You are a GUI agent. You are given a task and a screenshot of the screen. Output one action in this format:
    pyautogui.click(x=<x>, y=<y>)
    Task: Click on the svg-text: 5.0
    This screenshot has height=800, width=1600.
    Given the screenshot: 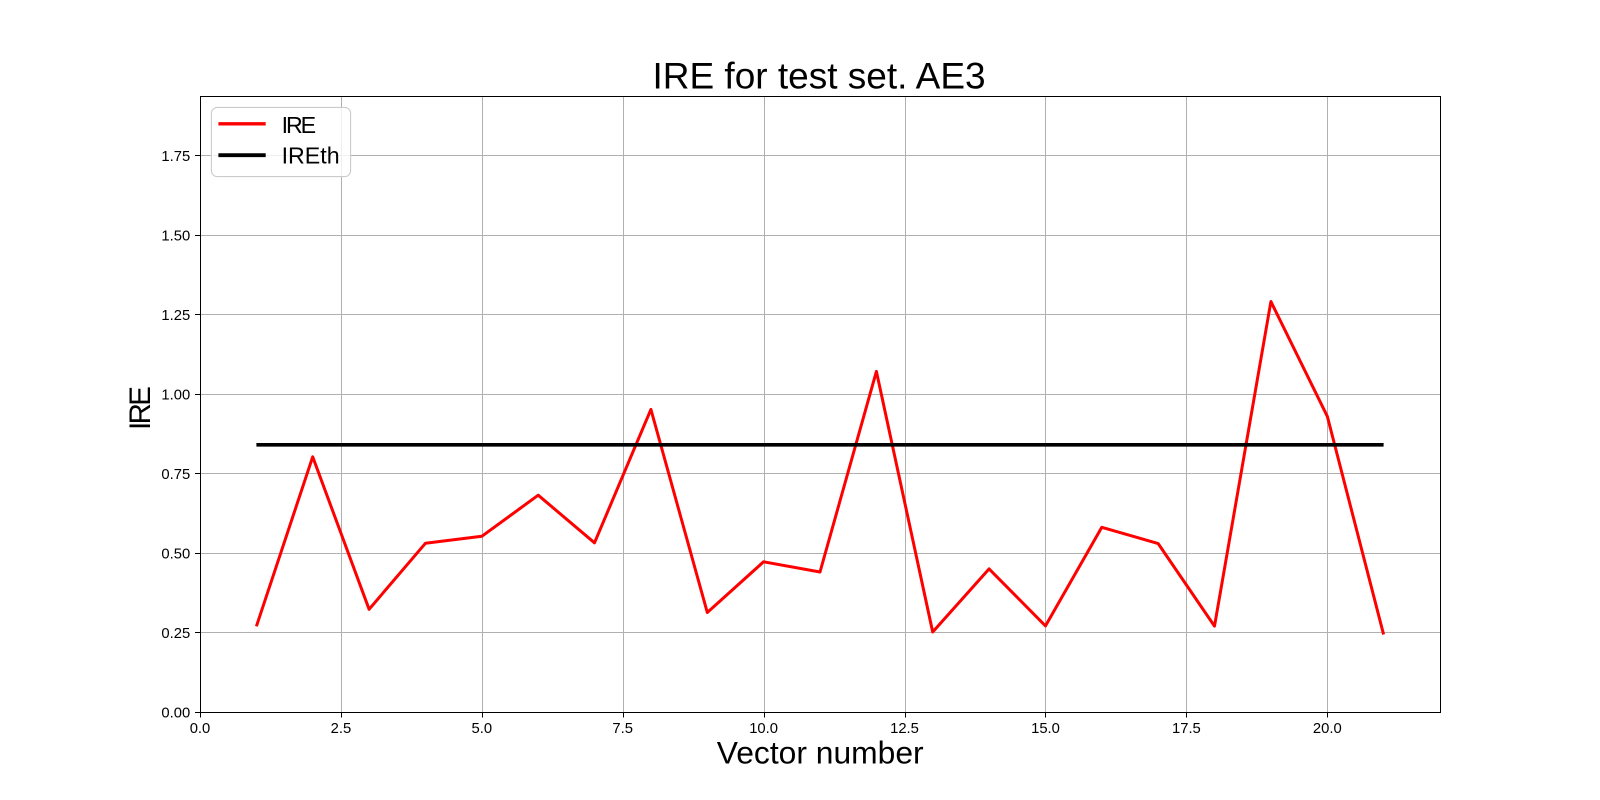 What is the action you would take?
    pyautogui.click(x=482, y=729)
    